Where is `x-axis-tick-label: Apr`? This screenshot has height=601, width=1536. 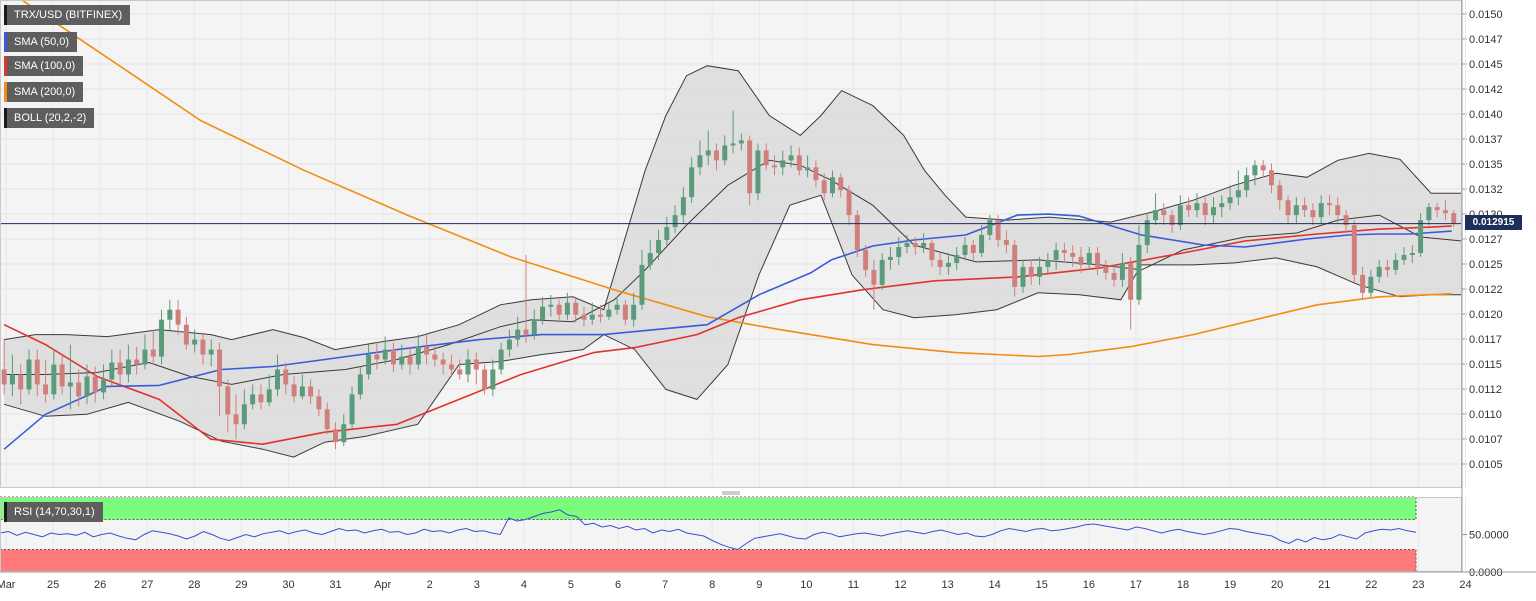 x-axis-tick-label: Apr is located at coordinates (382, 585).